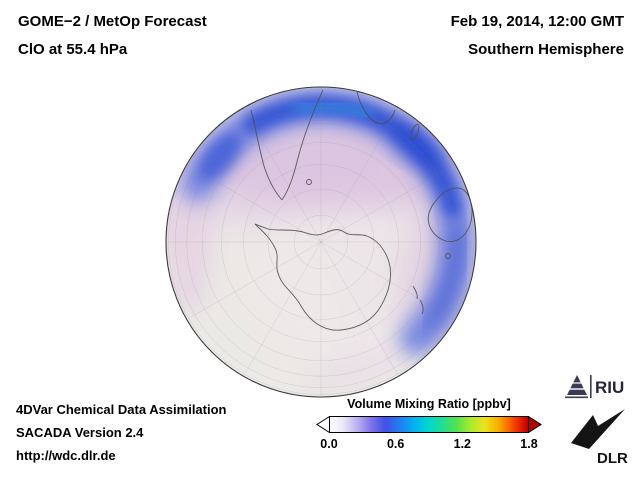 This screenshot has height=480, width=640. I want to click on riu-divider, so click(591, 386).